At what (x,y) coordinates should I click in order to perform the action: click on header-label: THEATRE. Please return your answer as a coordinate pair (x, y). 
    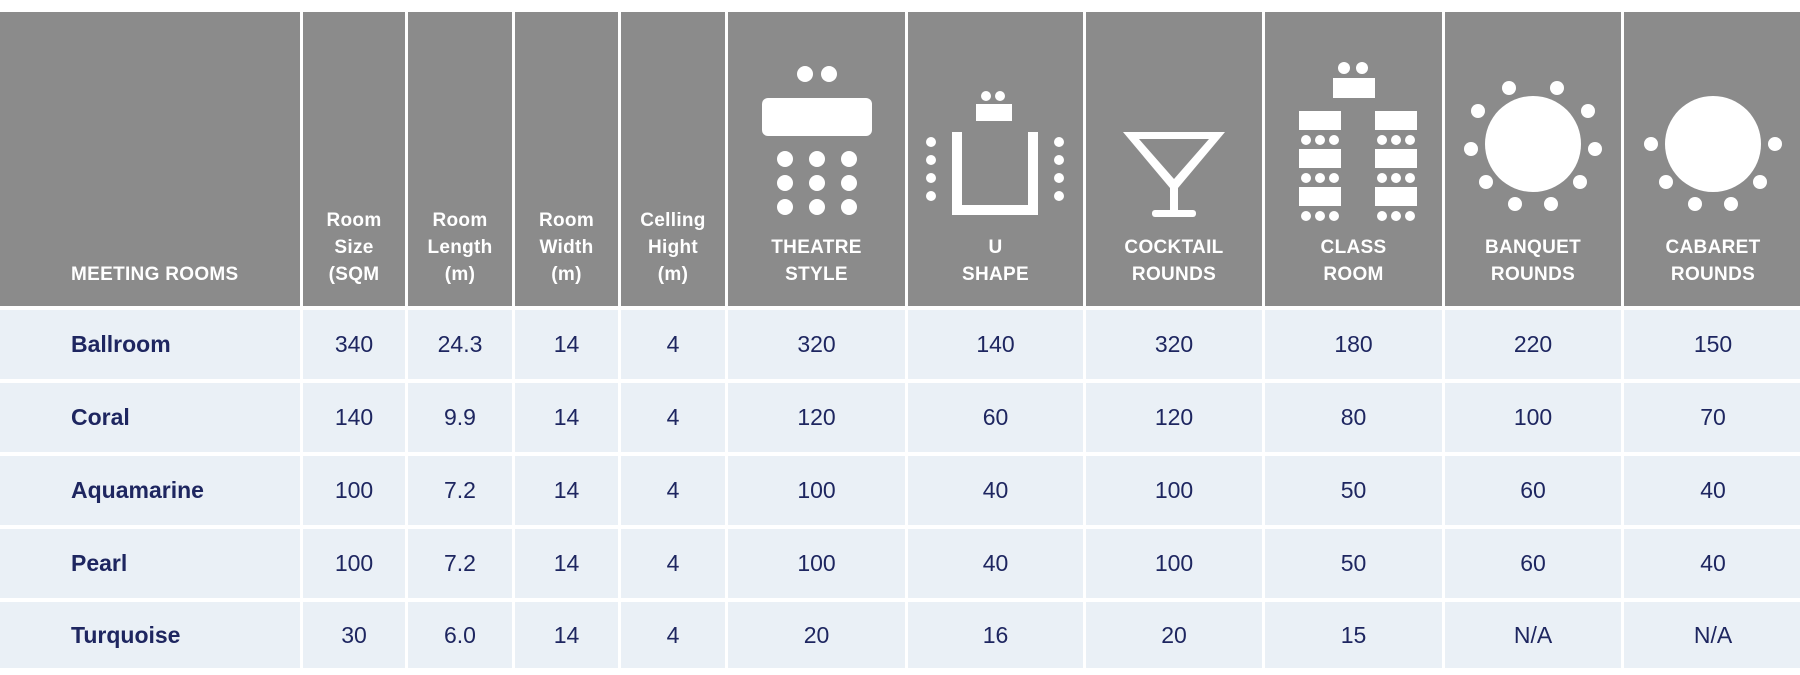
    Looking at the image, I should click on (816, 247).